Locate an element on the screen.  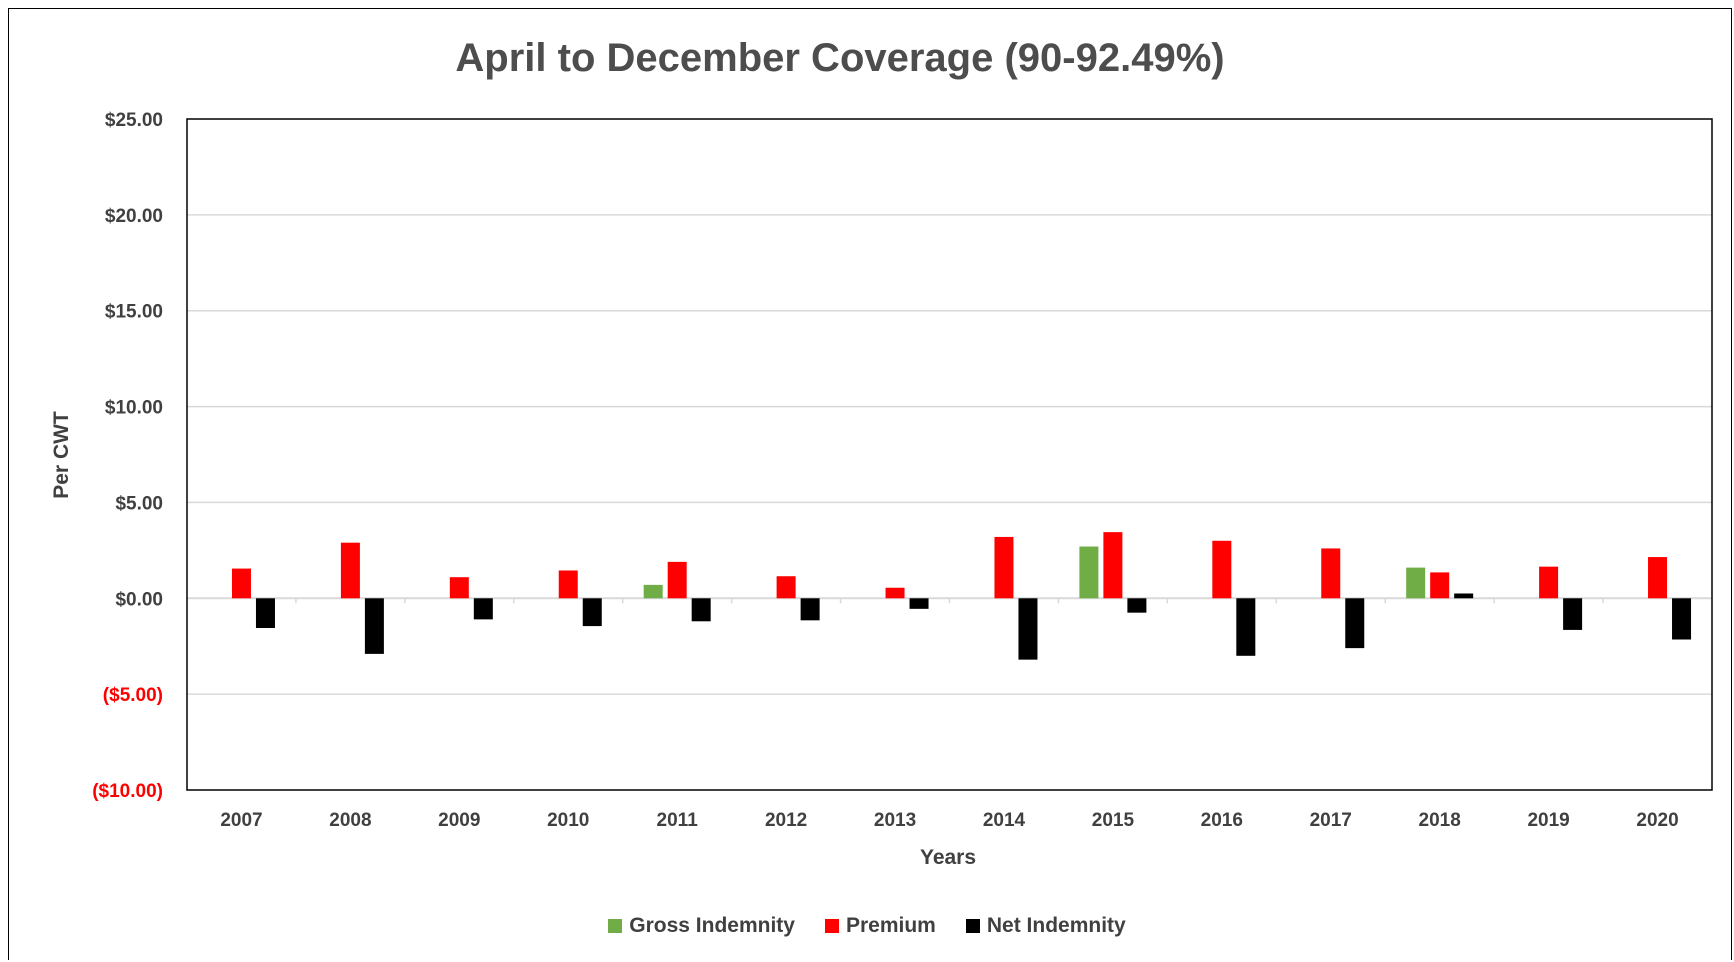
bar-net-indemnity-2011 is located at coordinates (701, 610).